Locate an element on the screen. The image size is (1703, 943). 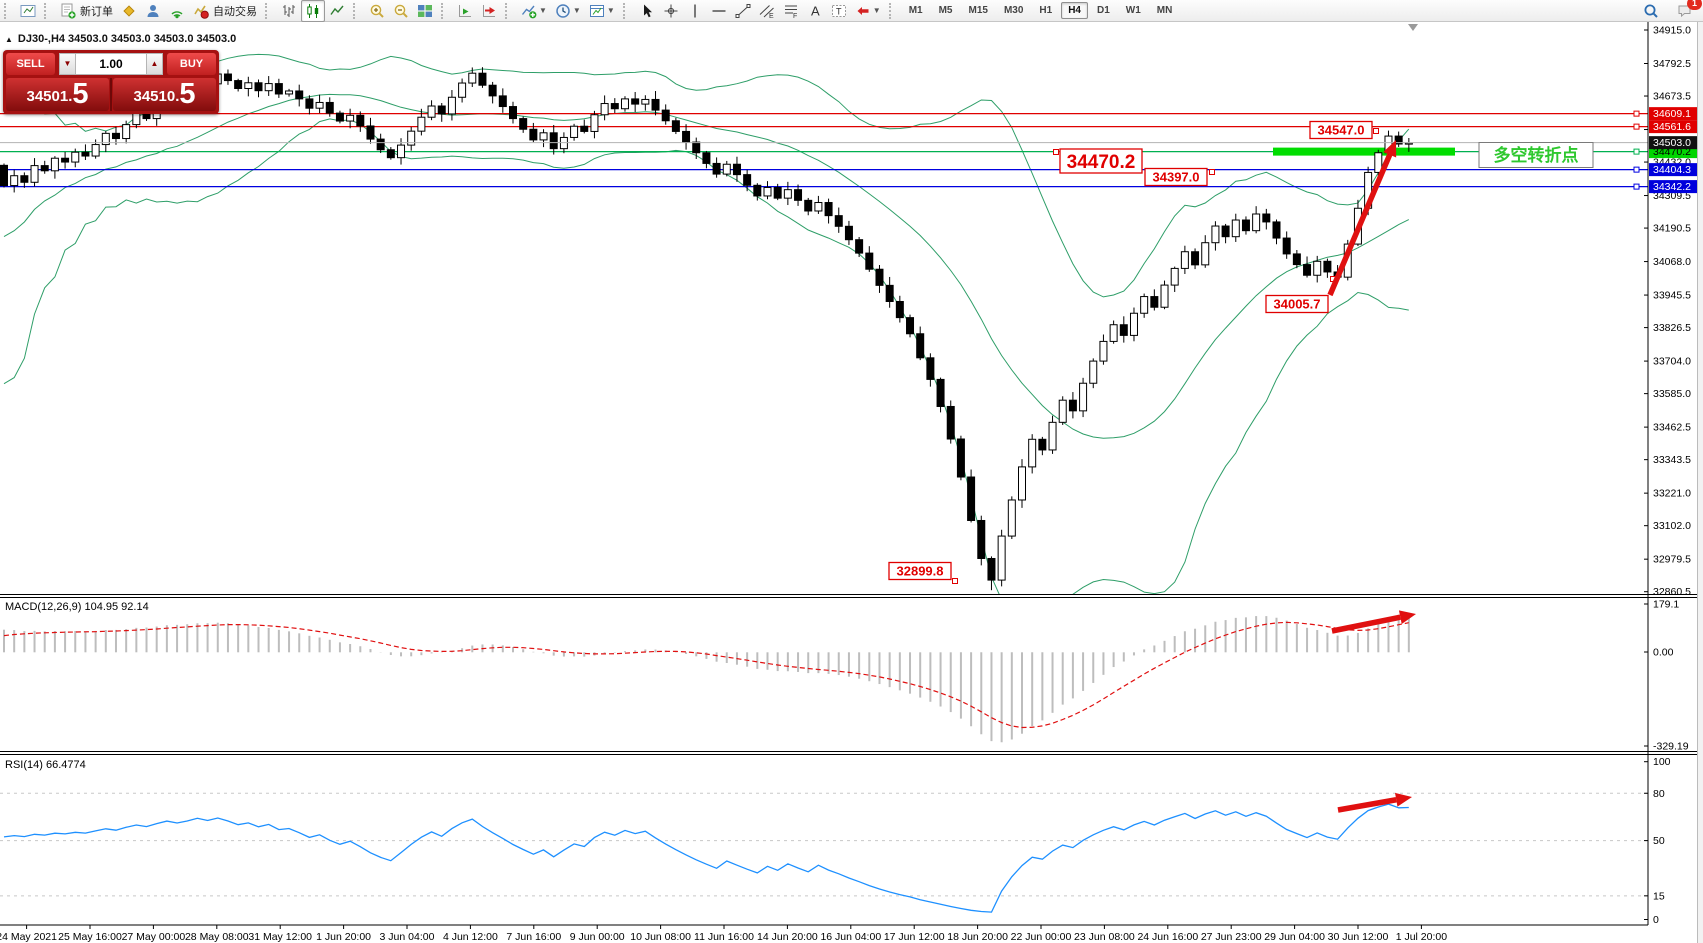
timeframe-m5-button: M5 is located at coordinates (945, 10).